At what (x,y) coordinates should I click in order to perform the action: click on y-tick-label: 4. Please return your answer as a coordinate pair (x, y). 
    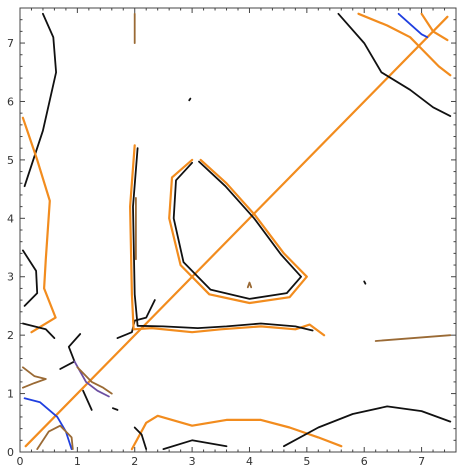
    Looking at the image, I should click on (10, 218).